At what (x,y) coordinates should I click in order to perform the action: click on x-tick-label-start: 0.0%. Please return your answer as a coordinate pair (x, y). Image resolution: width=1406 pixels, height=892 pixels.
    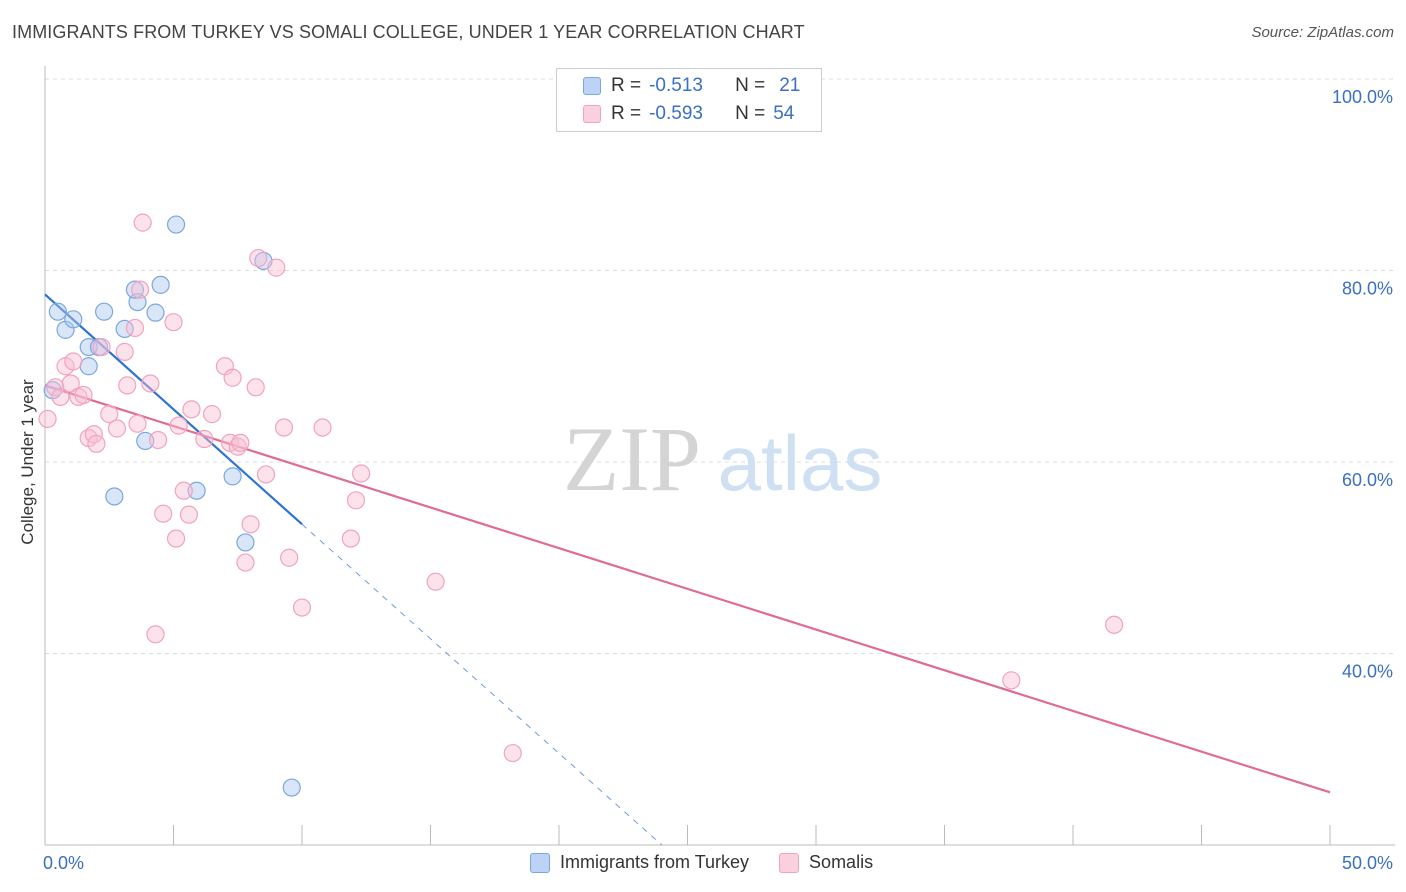
    Looking at the image, I should click on (63, 863).